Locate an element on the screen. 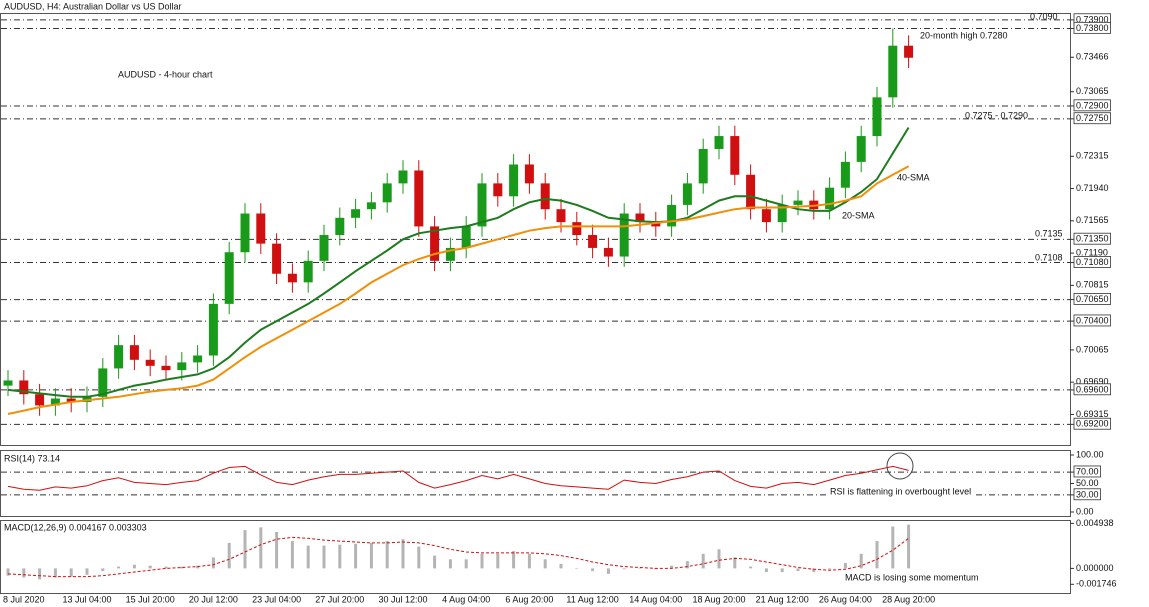 This screenshot has height=607, width=1149. y-tick-label: 0.69690 is located at coordinates (1092, 382).